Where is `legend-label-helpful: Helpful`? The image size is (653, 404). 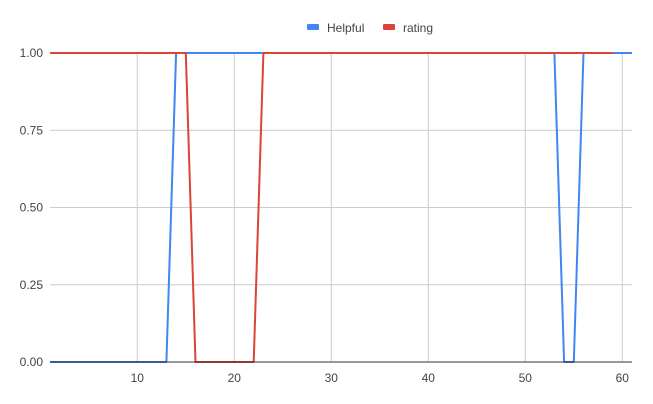
legend-label-helpful: Helpful is located at coordinates (345, 28).